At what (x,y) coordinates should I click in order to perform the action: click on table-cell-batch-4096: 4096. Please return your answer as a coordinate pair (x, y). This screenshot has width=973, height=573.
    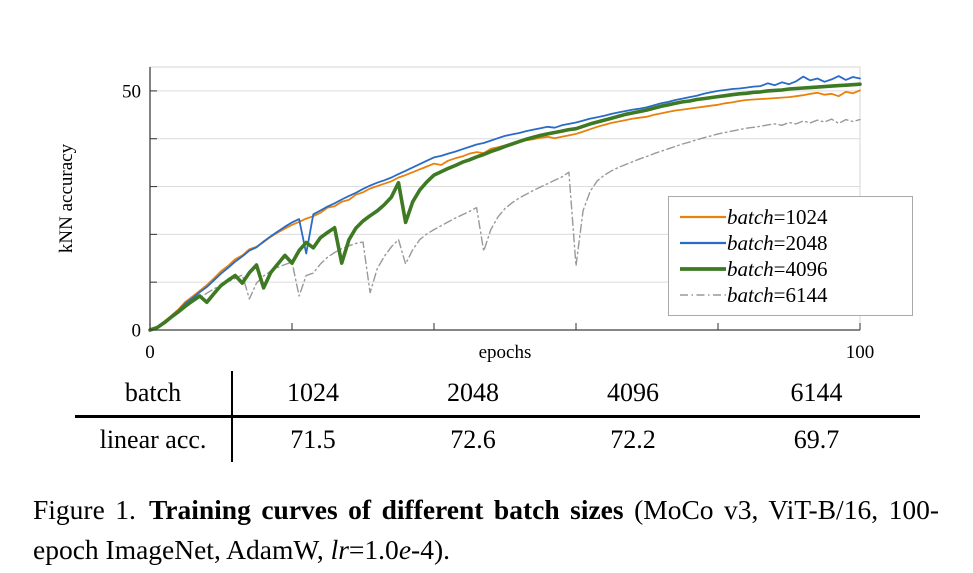
    Looking at the image, I should click on (633, 392).